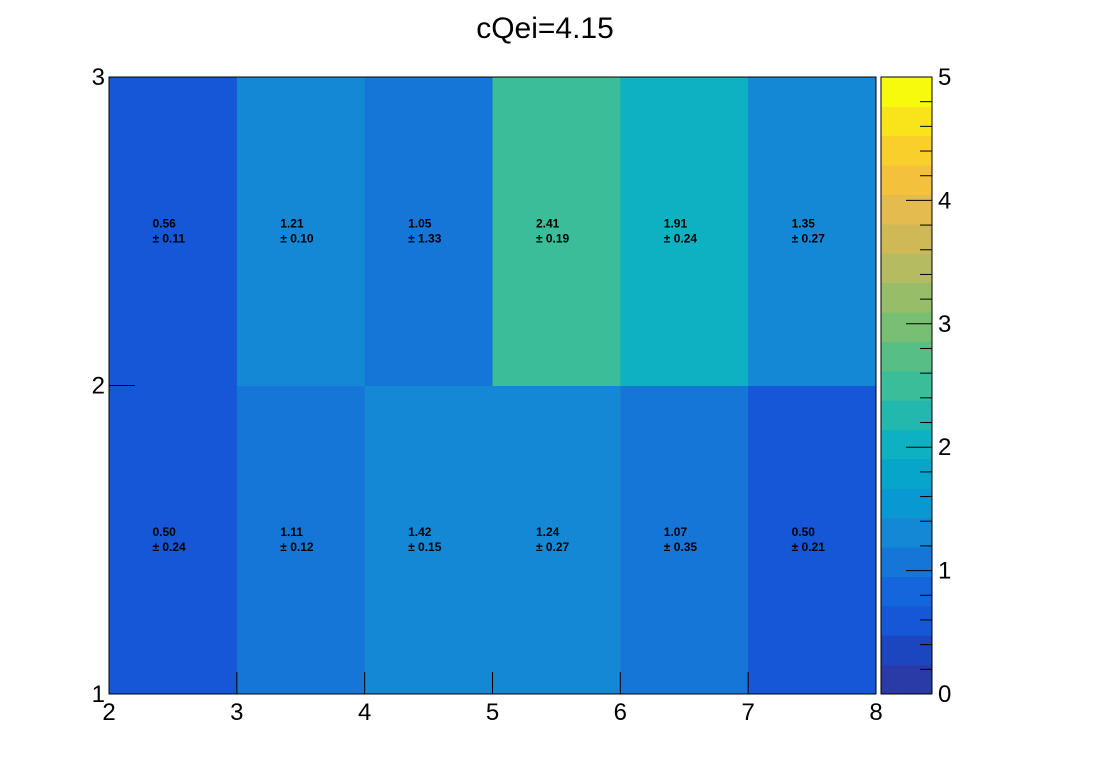 The image size is (1096, 772). I want to click on x-tick-label: 4, so click(364, 712).